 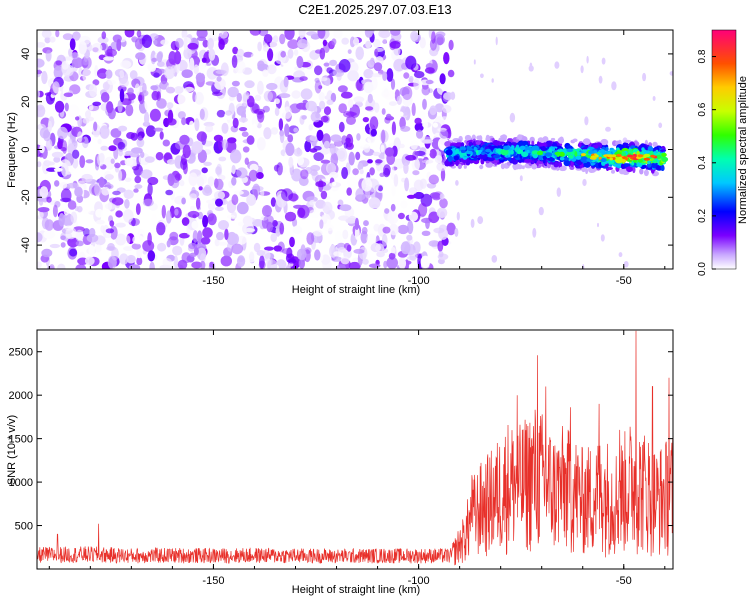 What do you see at coordinates (26, 54) in the screenshot?
I see `y-tick-label: 40` at bounding box center [26, 54].